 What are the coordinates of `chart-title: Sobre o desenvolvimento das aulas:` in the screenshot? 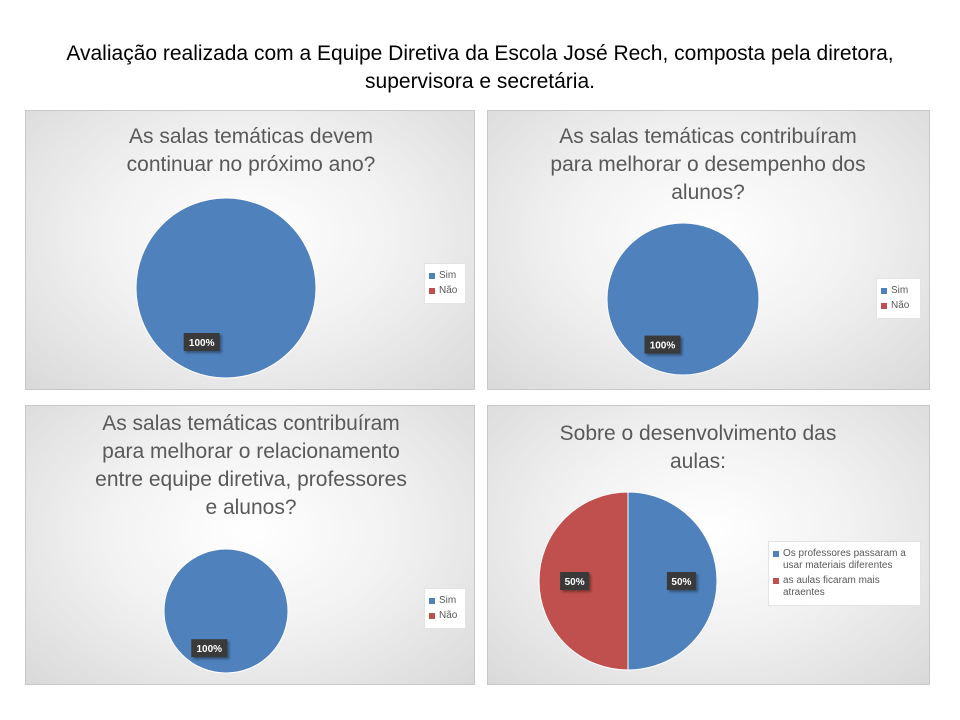 It's located at (698, 447).